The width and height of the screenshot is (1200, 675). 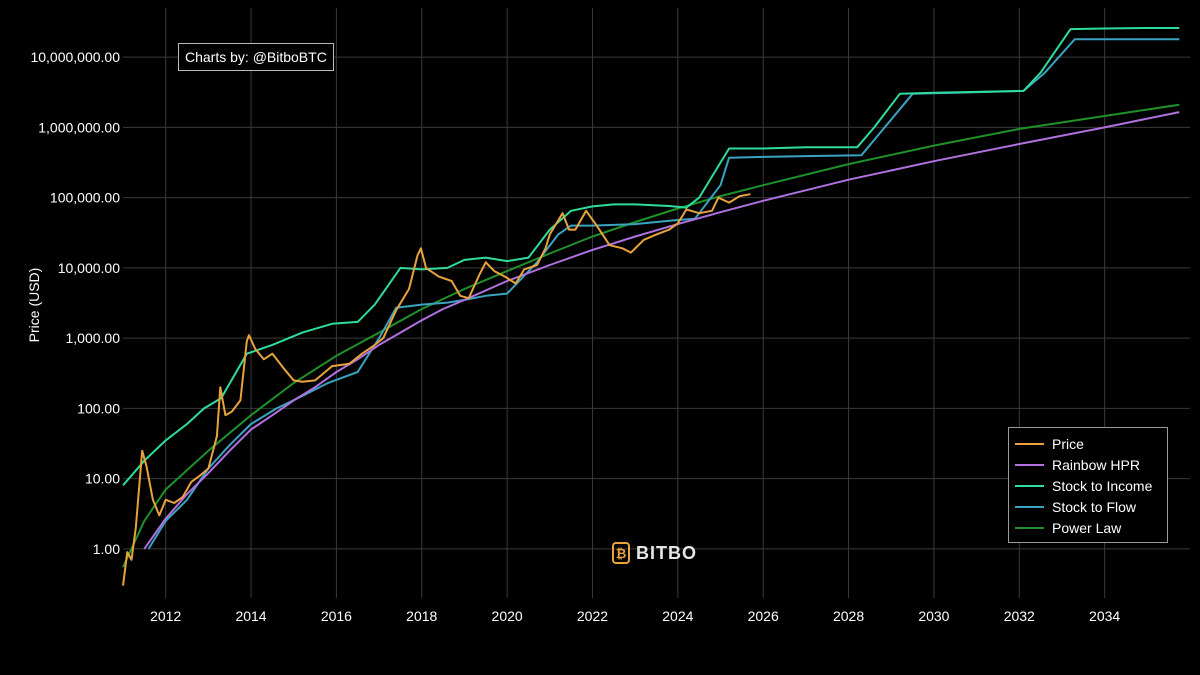 What do you see at coordinates (75, 57) in the screenshot?
I see `y-tick-label: 10,000,000.00` at bounding box center [75, 57].